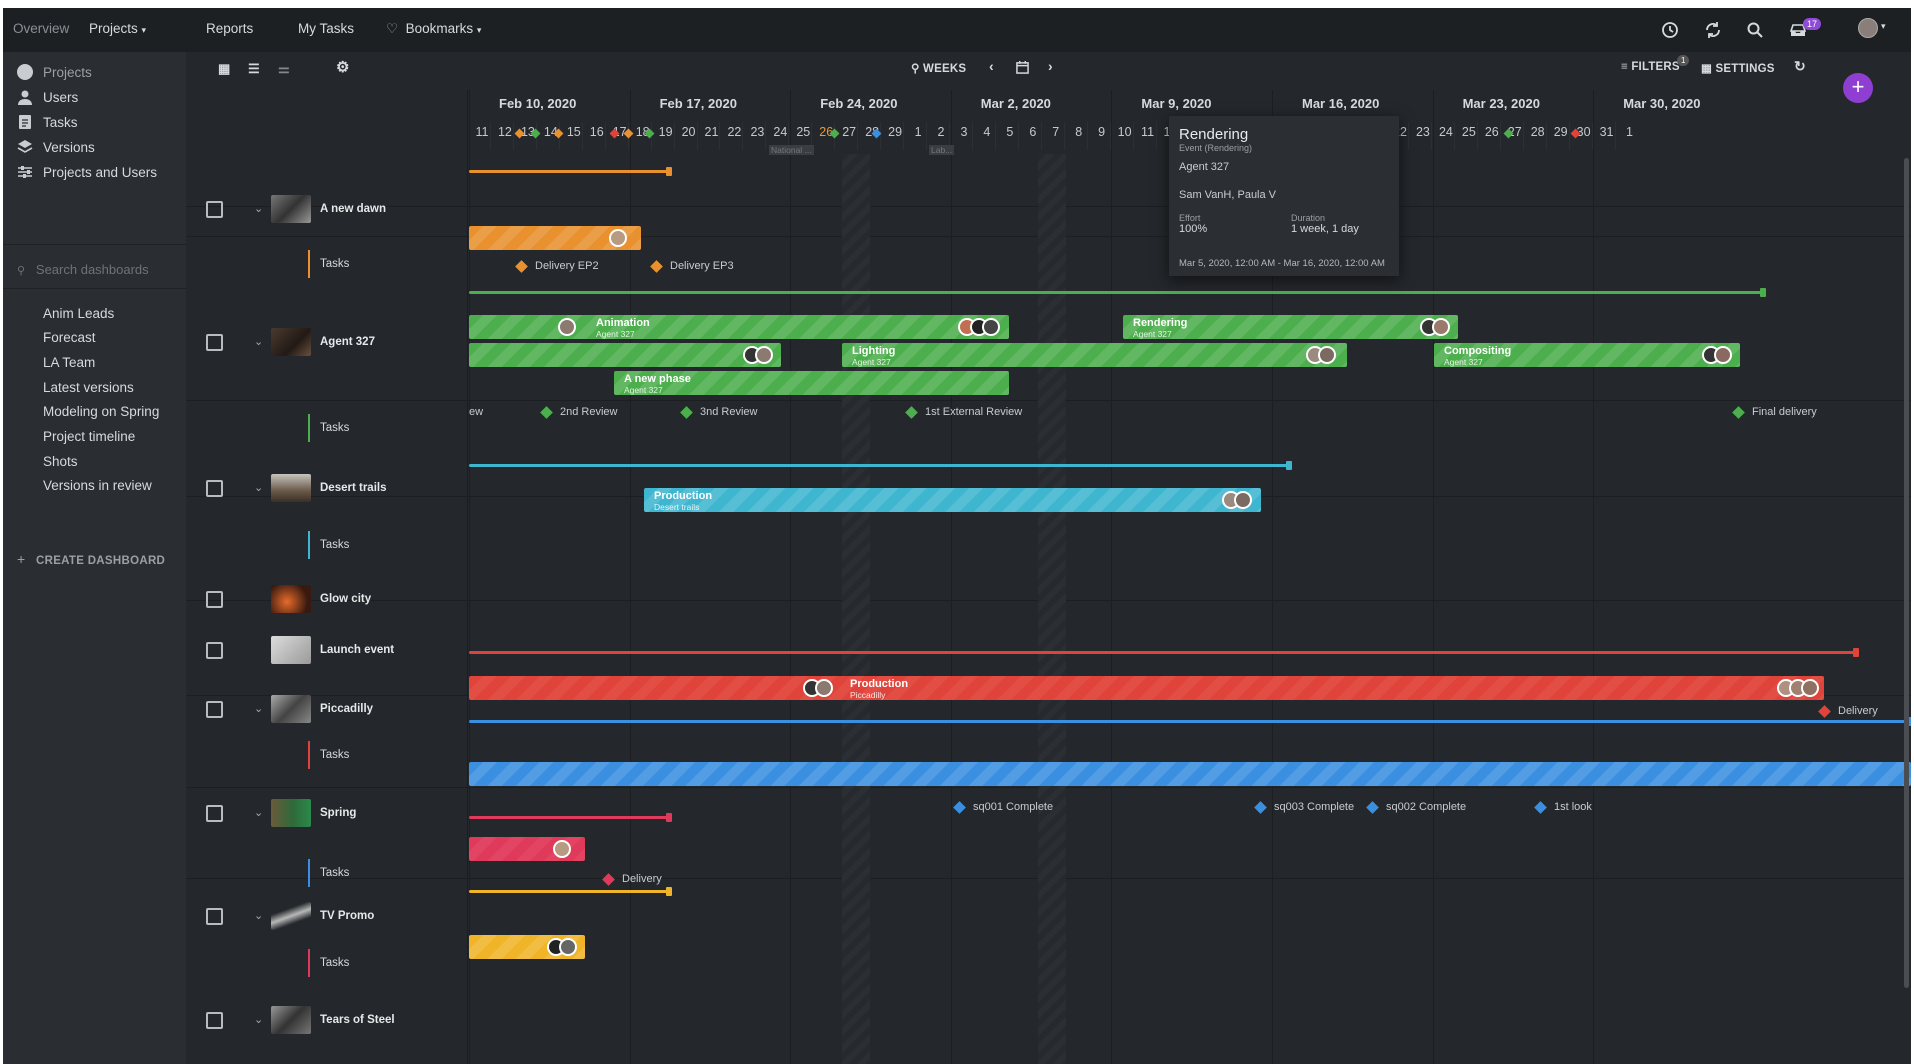 The height and width of the screenshot is (1064, 1914). What do you see at coordinates (1416, 807) in the screenshot?
I see `milestone: sq002 Complete` at bounding box center [1416, 807].